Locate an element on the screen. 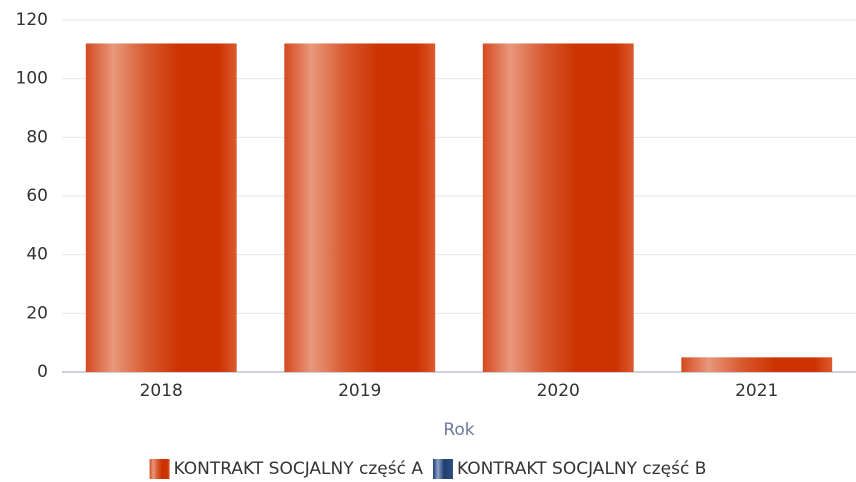  y-tick-label: 40 is located at coordinates (37, 255).